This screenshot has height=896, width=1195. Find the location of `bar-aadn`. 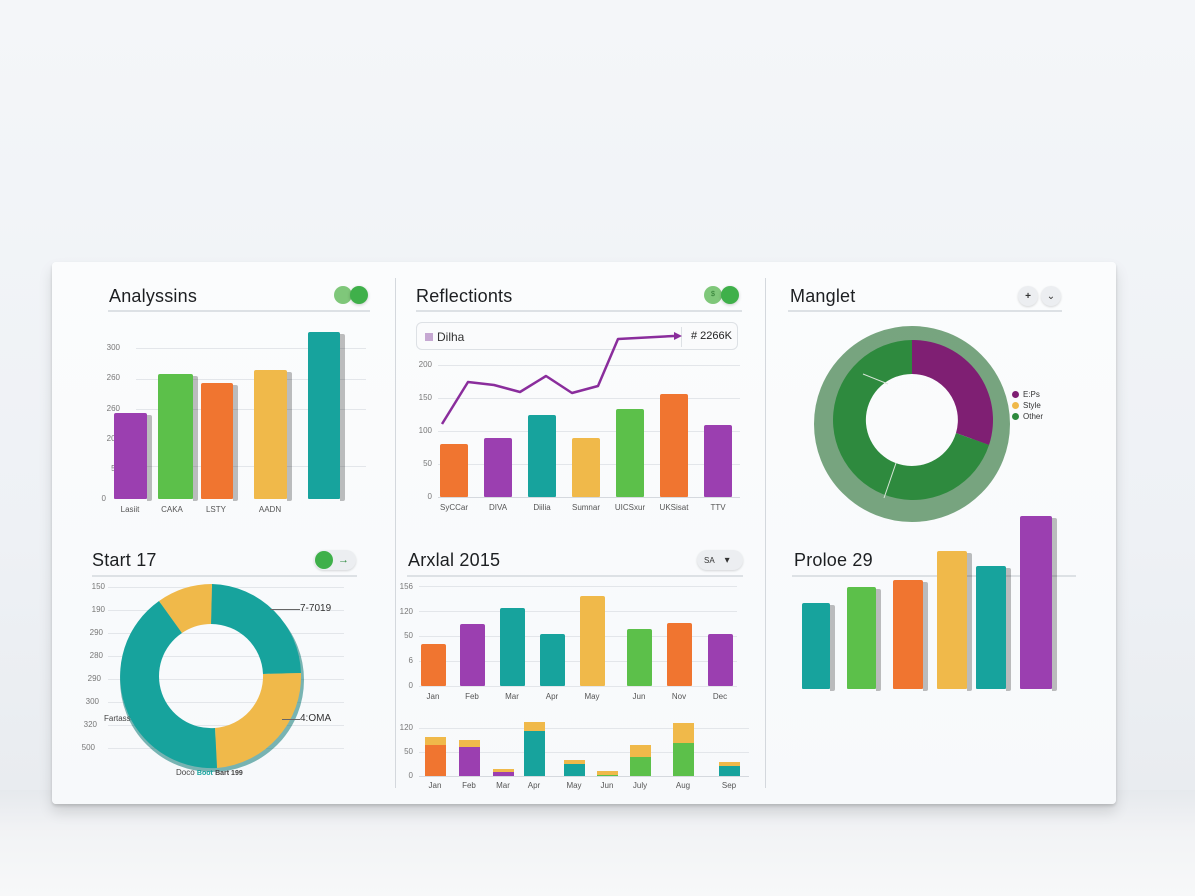

bar-aadn is located at coordinates (270, 434).